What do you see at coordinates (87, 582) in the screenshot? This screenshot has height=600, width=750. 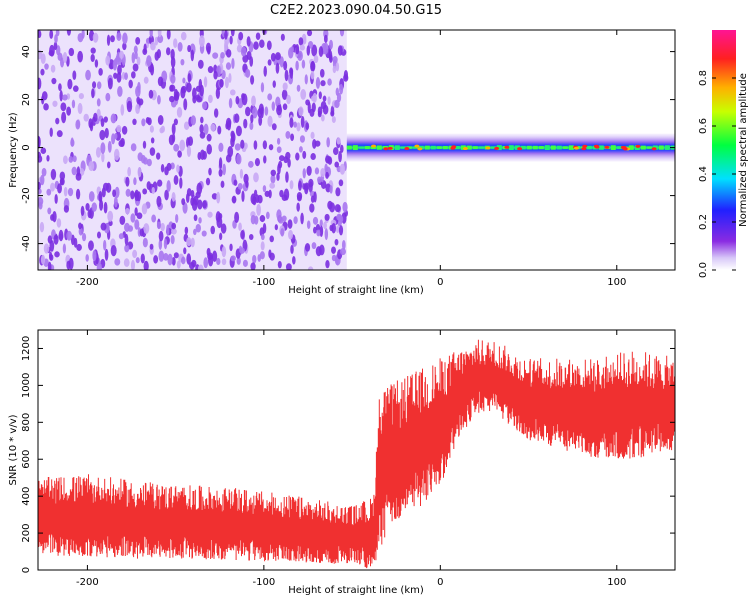 I see `snr-xtick-label: -200` at bounding box center [87, 582].